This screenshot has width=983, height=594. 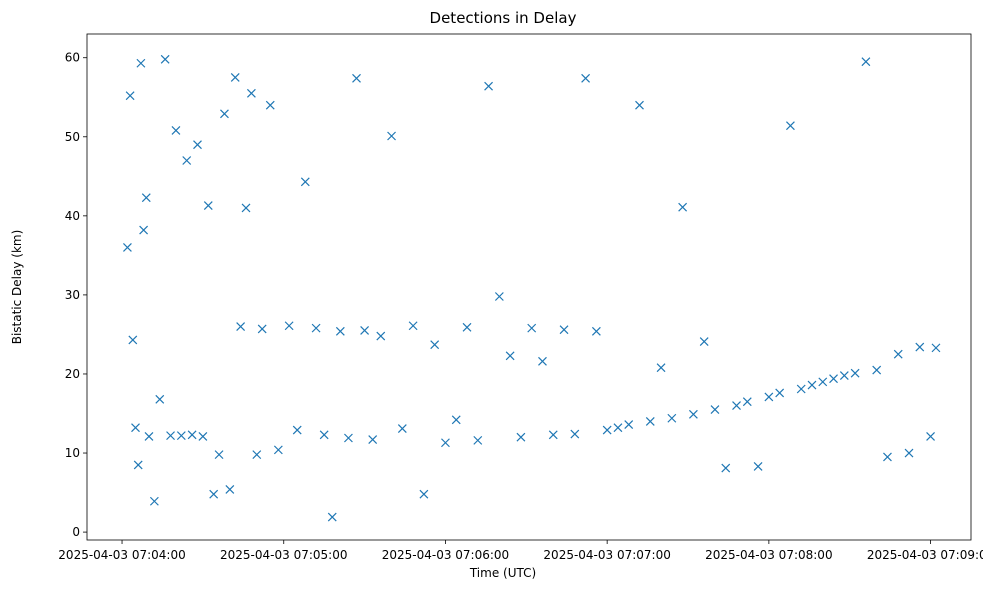 What do you see at coordinates (72, 58) in the screenshot?
I see `y-tick-label: 60` at bounding box center [72, 58].